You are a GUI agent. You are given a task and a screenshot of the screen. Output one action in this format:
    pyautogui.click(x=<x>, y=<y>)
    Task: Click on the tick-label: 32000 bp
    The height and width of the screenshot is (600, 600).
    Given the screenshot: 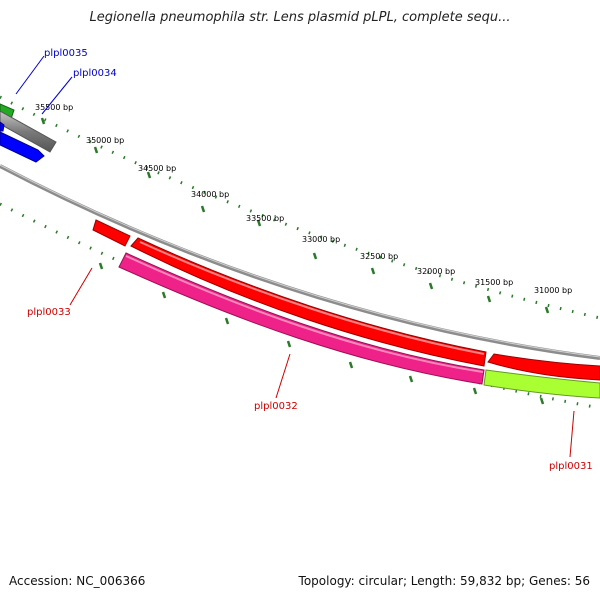 What is the action you would take?
    pyautogui.click(x=436, y=271)
    